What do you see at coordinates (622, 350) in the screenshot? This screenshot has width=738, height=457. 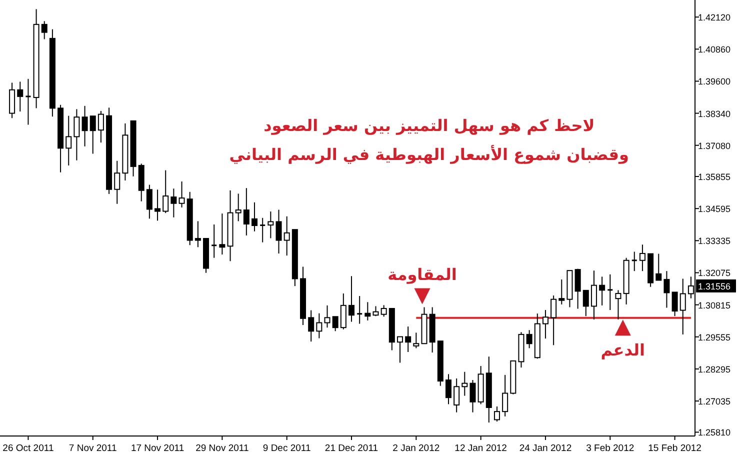 I see `annotation: الدعم` at bounding box center [622, 350].